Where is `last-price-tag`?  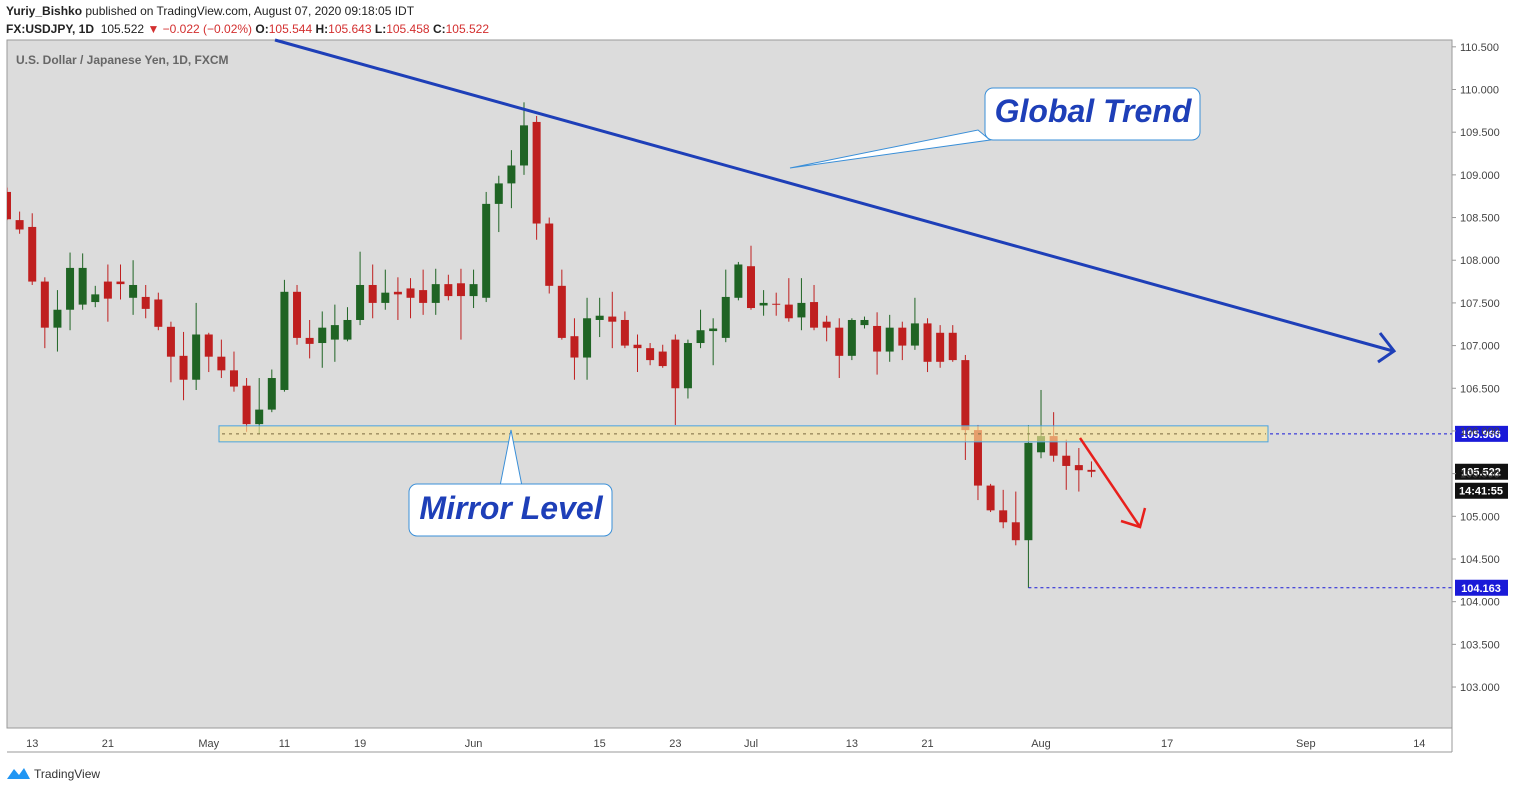
last-price-tag is located at coordinates (1481, 471).